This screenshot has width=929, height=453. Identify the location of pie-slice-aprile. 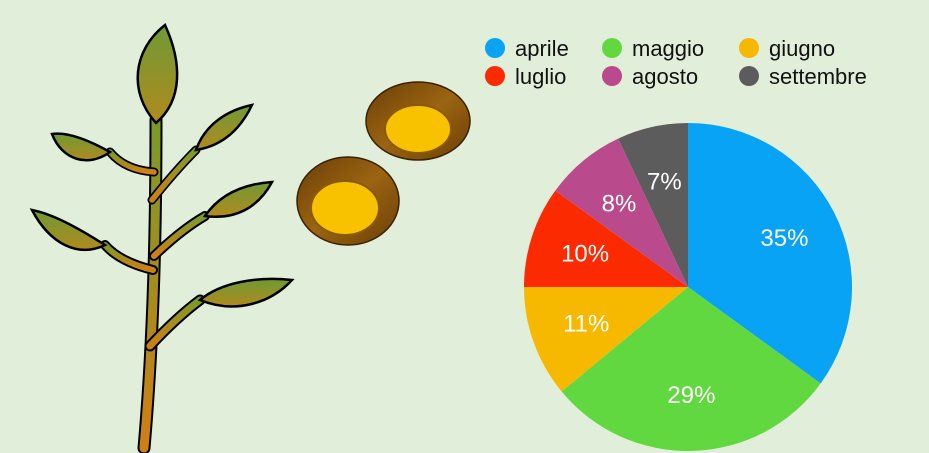
(770, 253).